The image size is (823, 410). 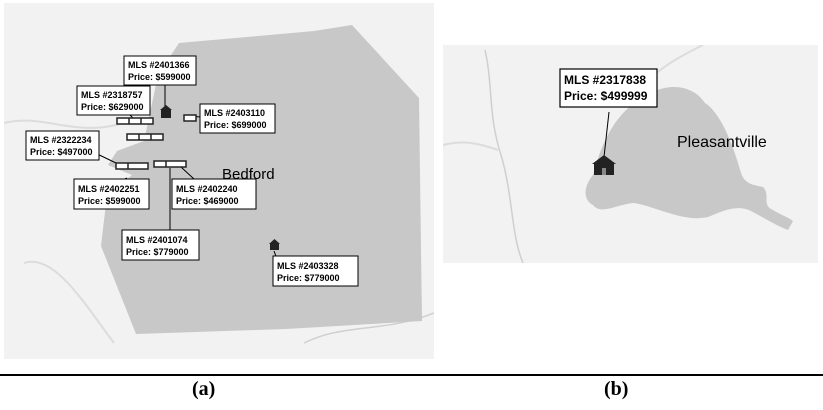 I want to click on panel-caption-a: (a), so click(x=204, y=389).